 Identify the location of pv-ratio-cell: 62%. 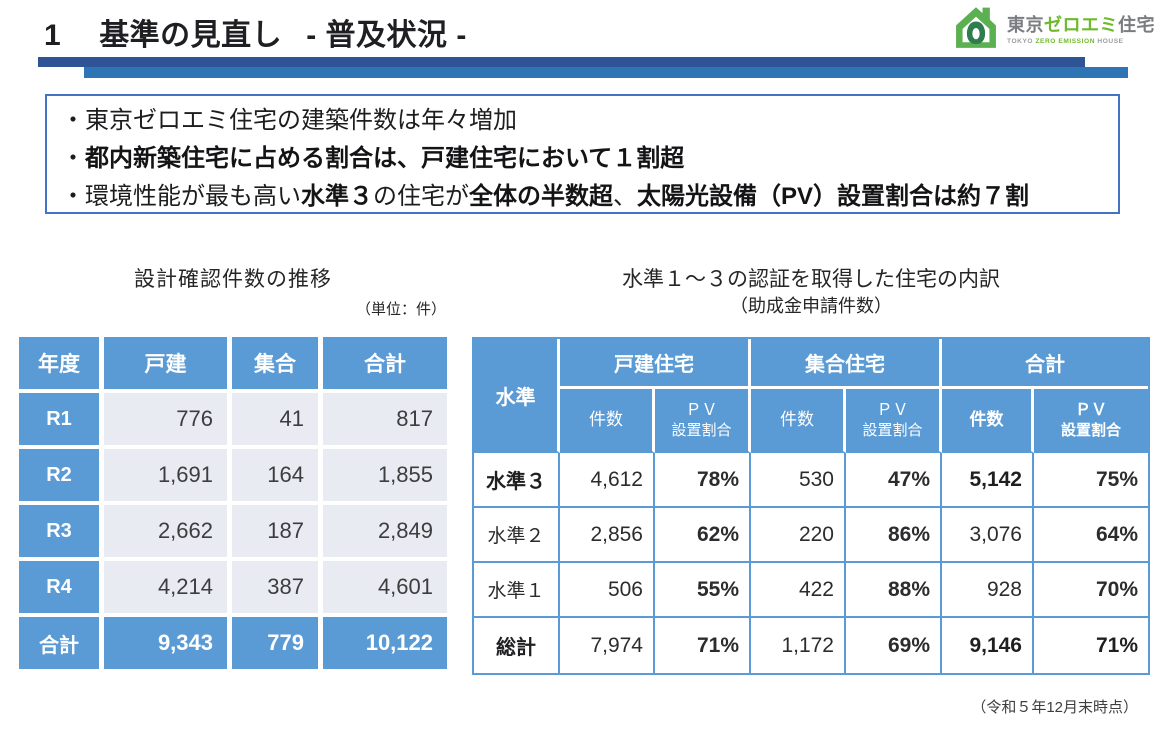
(703, 535).